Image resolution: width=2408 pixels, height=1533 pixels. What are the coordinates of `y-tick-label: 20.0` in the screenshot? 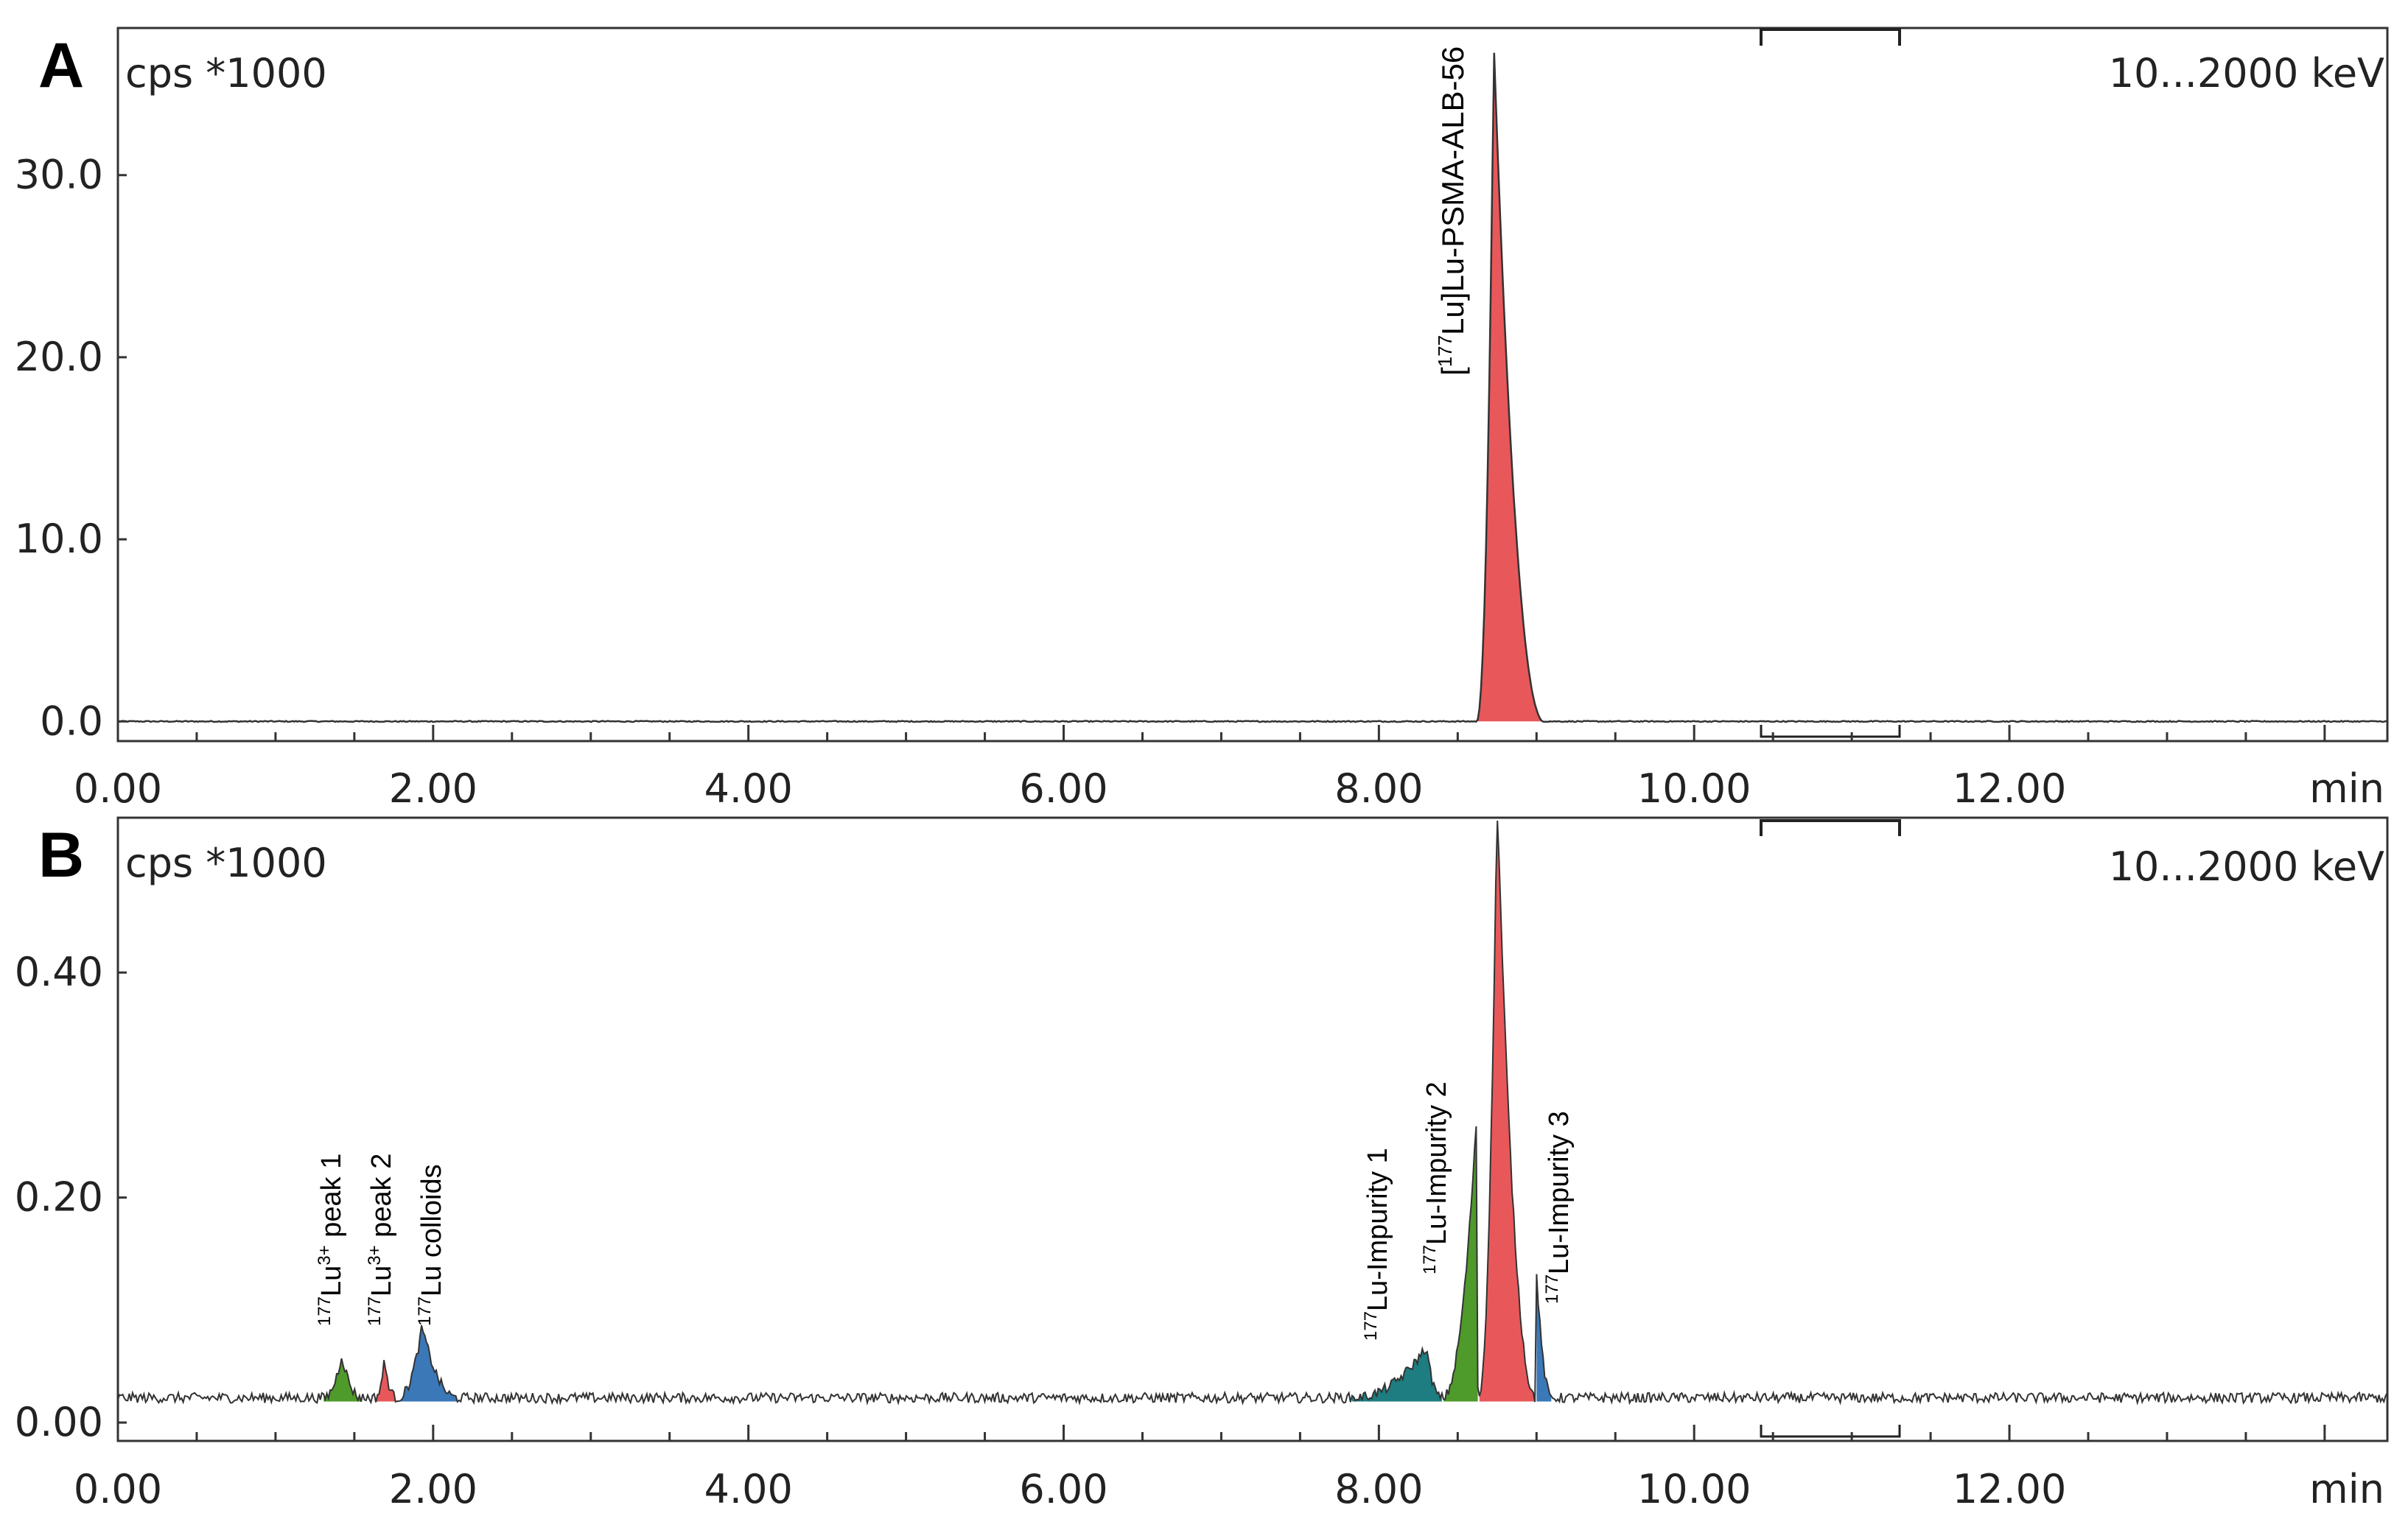 It's located at (59, 357).